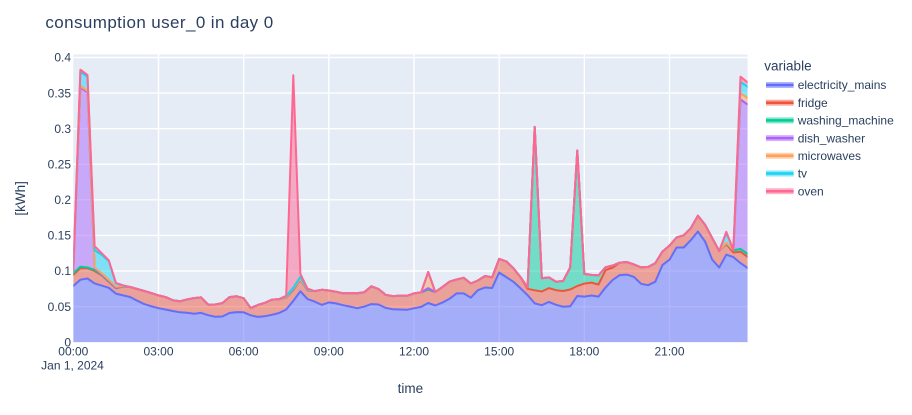 The image size is (912, 415). Describe the element at coordinates (584, 352) in the screenshot. I see `svg-text: 18:00` at that location.